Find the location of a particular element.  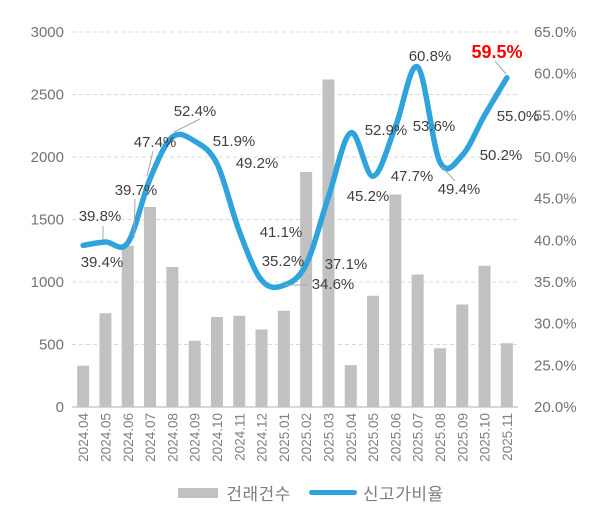

x-axis-tick-label: 2025.10 is located at coordinates (485, 437).